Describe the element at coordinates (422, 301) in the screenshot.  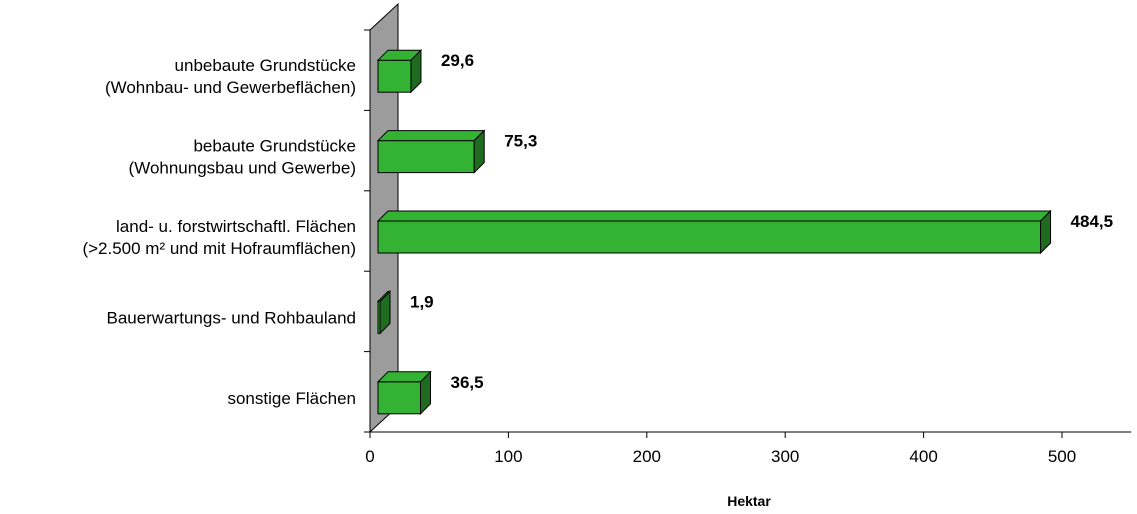
I see `data-label: 1,9` at that location.